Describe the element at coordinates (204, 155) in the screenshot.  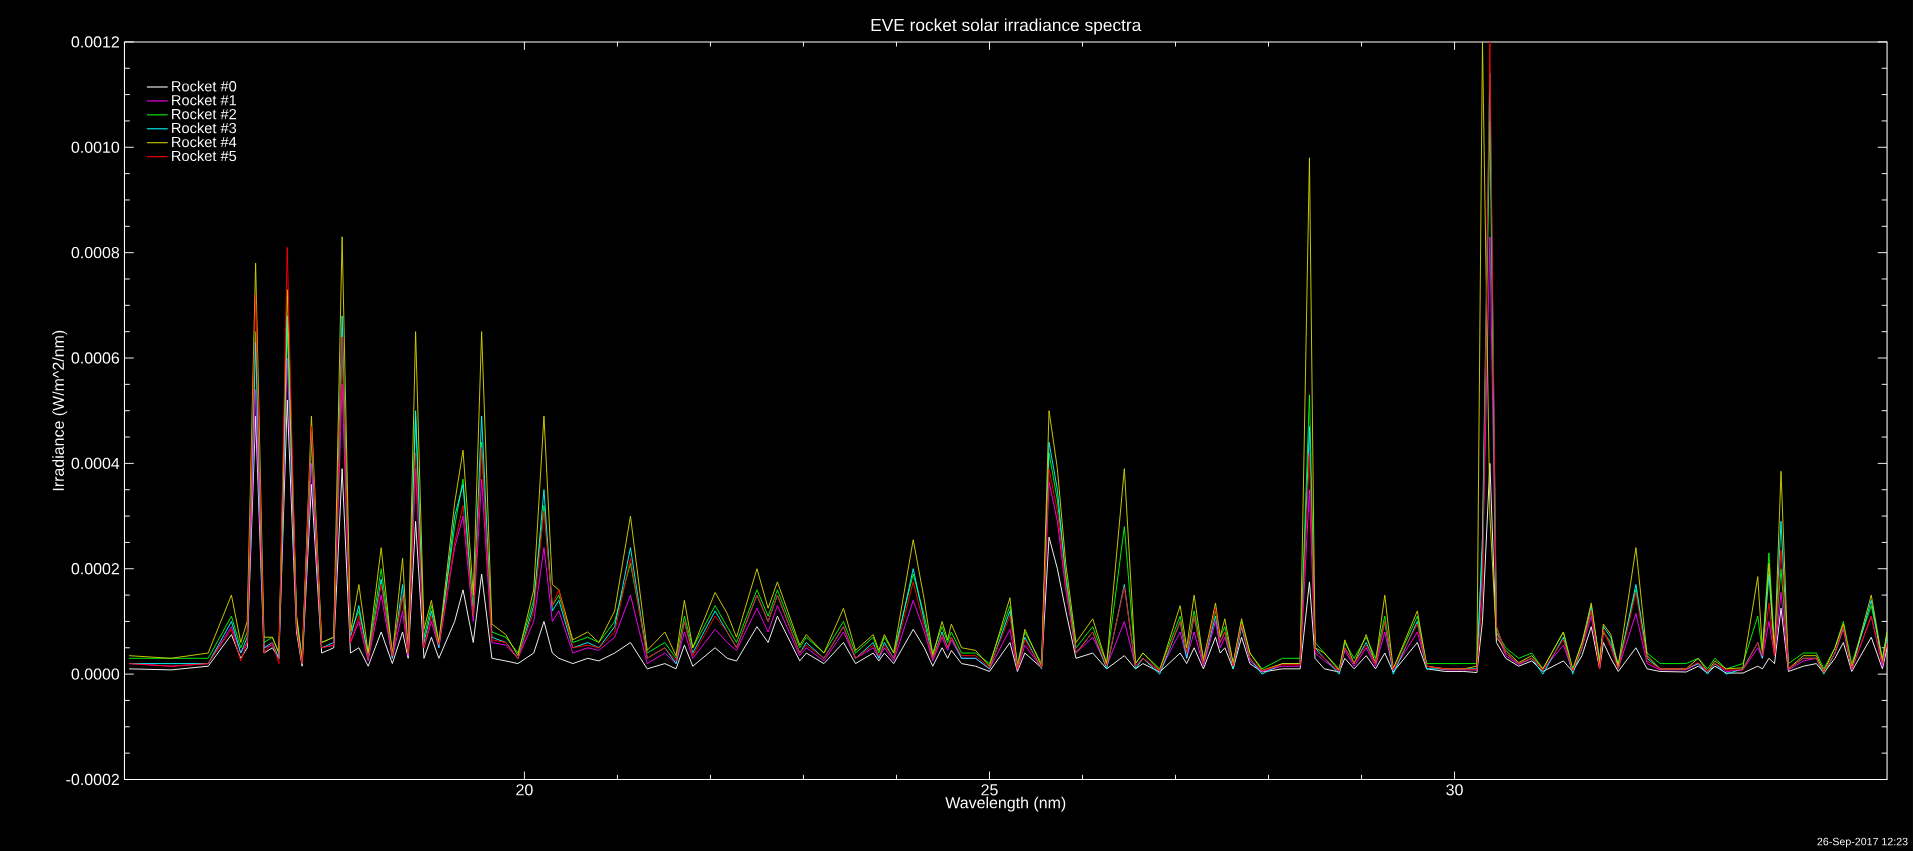
I see `legend-label: Rocket #5` at that location.